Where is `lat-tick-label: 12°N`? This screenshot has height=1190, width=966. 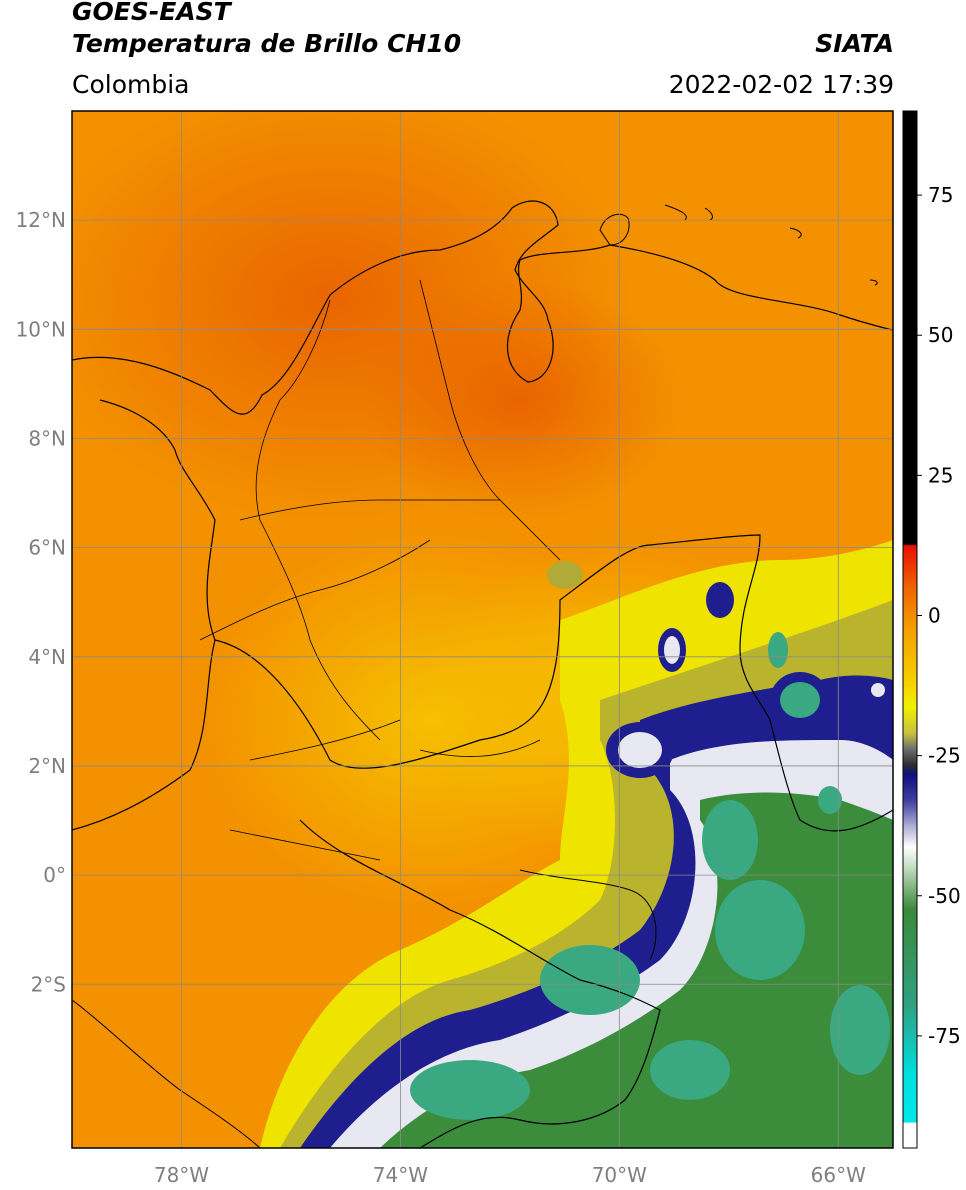 lat-tick-label: 12°N is located at coordinates (41, 220).